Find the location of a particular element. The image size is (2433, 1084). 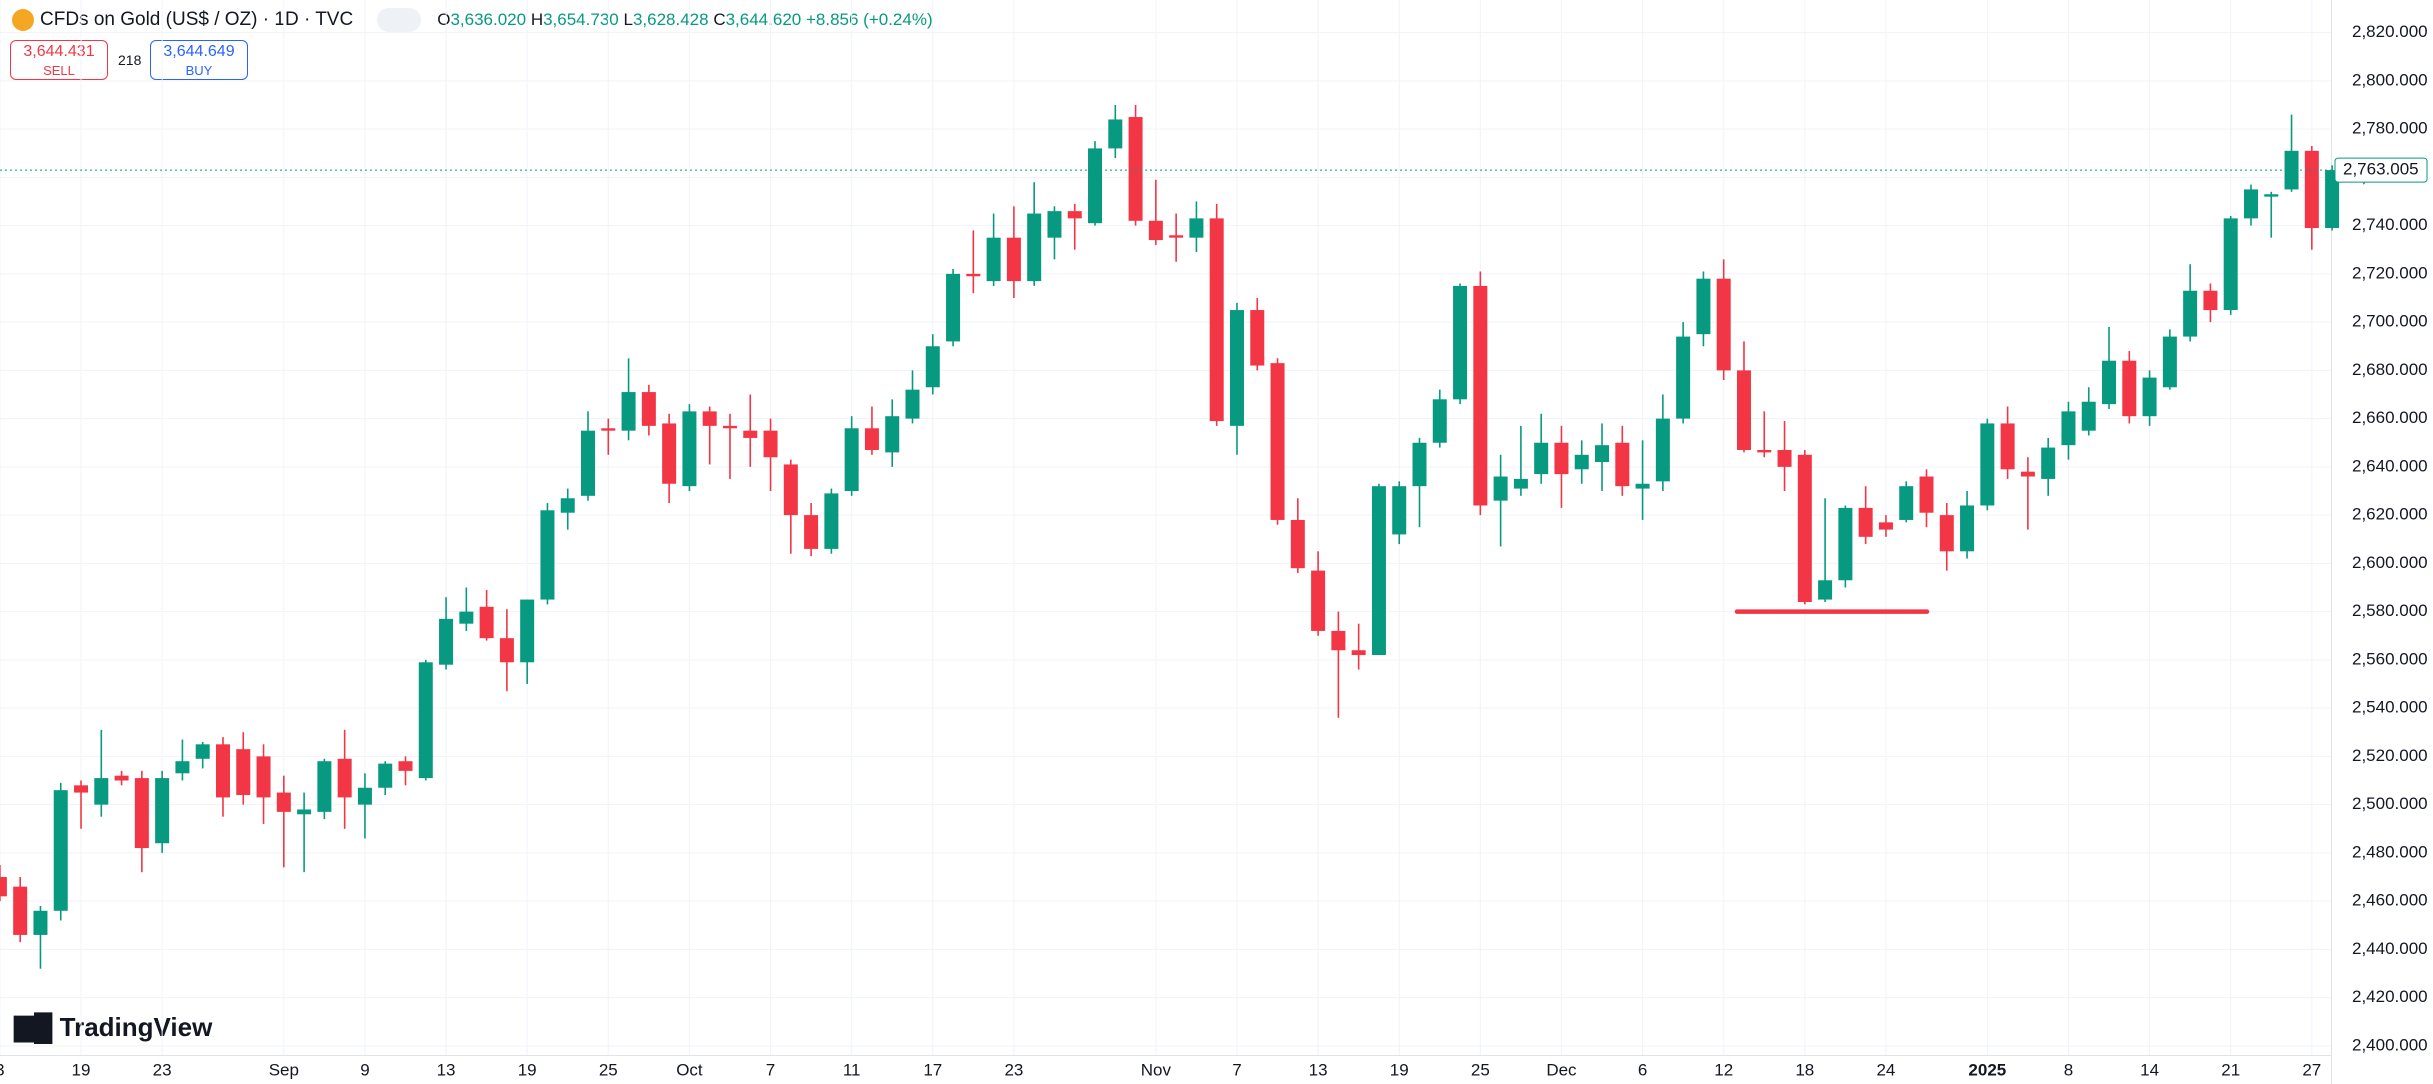

x-tick-label: 2025 is located at coordinates (1987, 1069).